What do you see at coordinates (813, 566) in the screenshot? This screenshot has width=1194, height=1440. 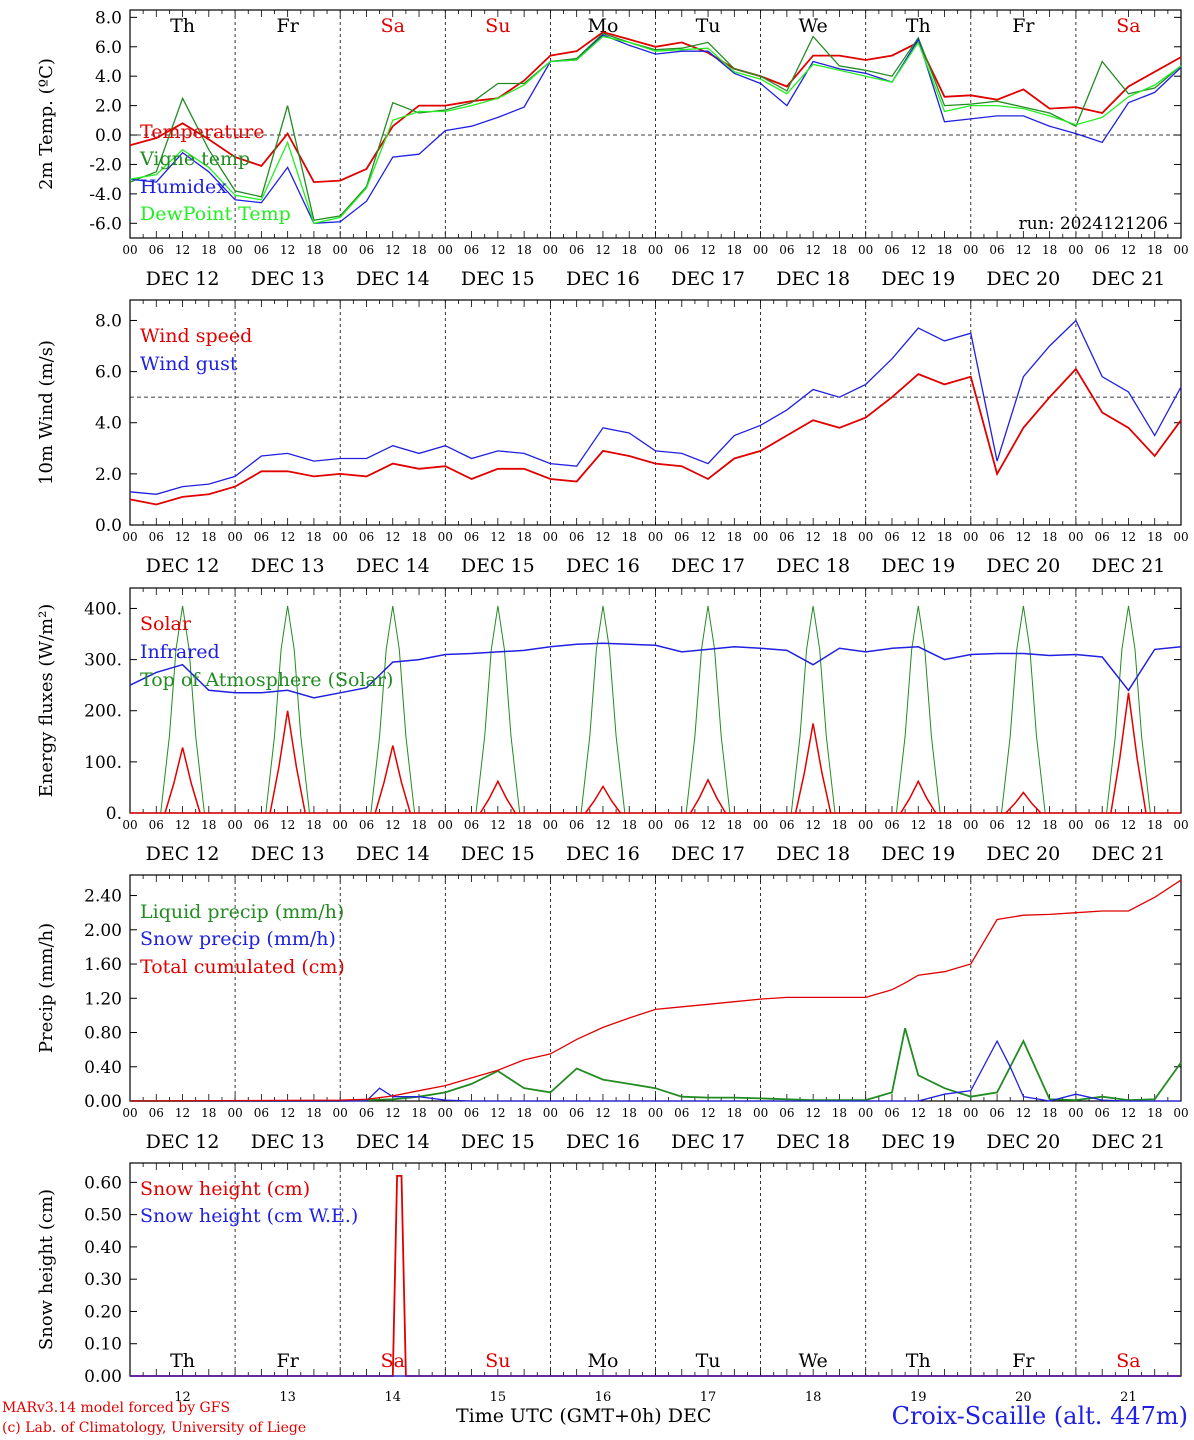 I see `day-label: DEC 18` at bounding box center [813, 566].